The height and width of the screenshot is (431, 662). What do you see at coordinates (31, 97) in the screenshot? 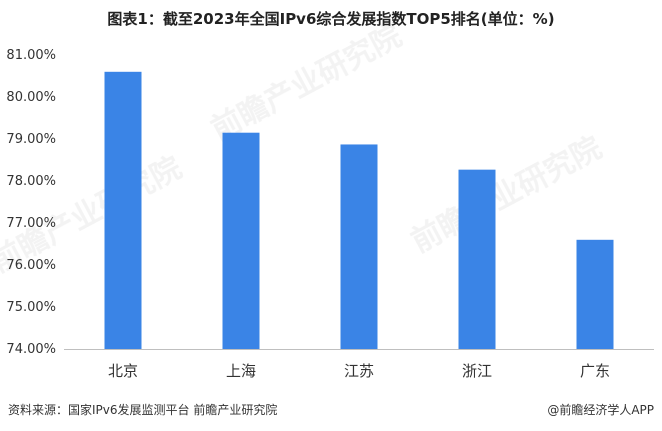
I see `y-tick-label: 80.00%` at bounding box center [31, 97].